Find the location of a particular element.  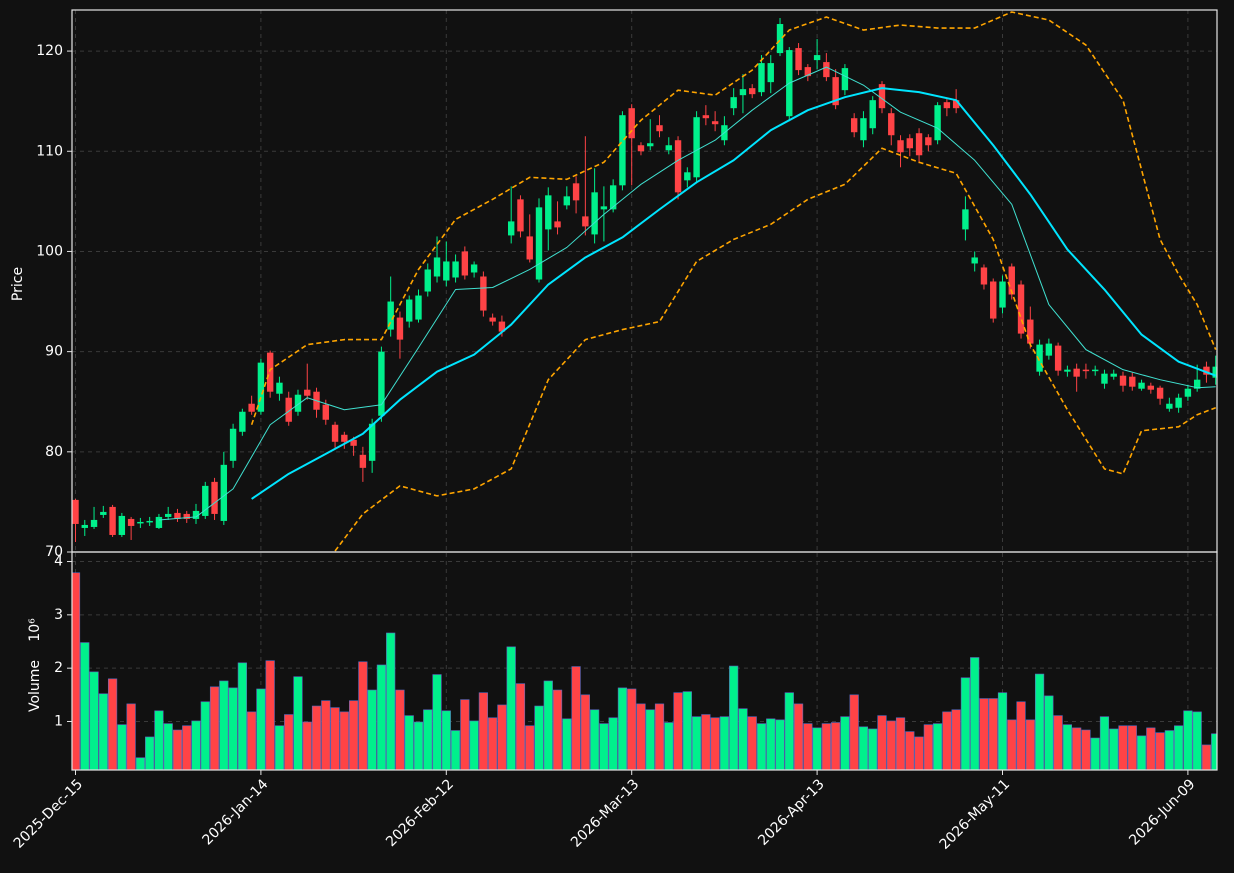

x-tick-label: 2026-Jan-14 is located at coordinates (235, 812).